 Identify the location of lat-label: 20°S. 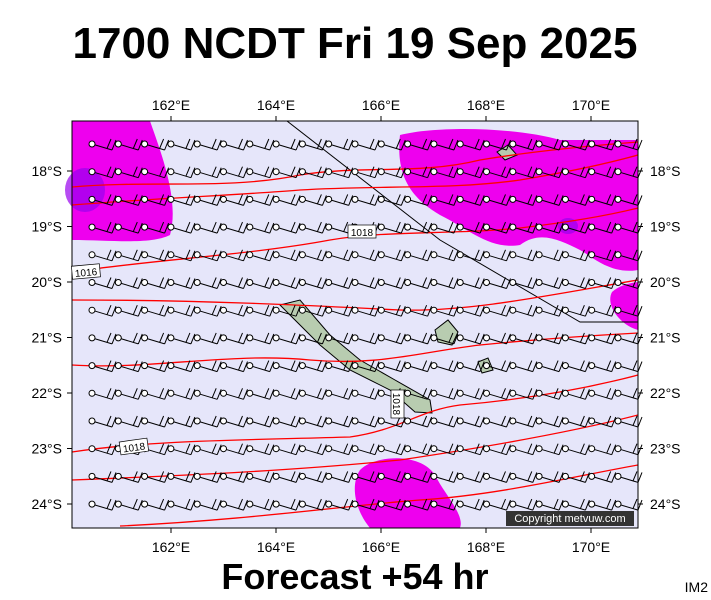
(665, 282).